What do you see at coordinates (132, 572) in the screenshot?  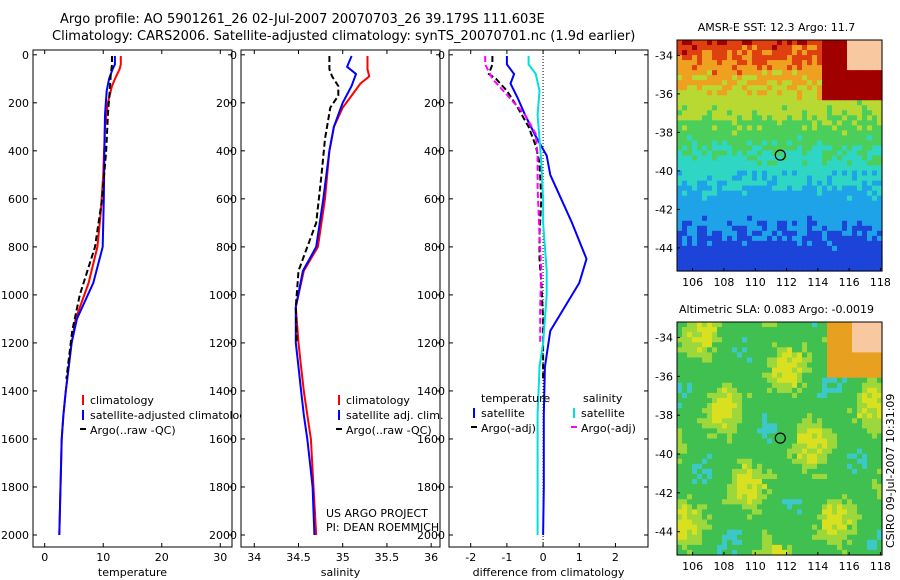 I see `temp-xlabel: temperature` at bounding box center [132, 572].